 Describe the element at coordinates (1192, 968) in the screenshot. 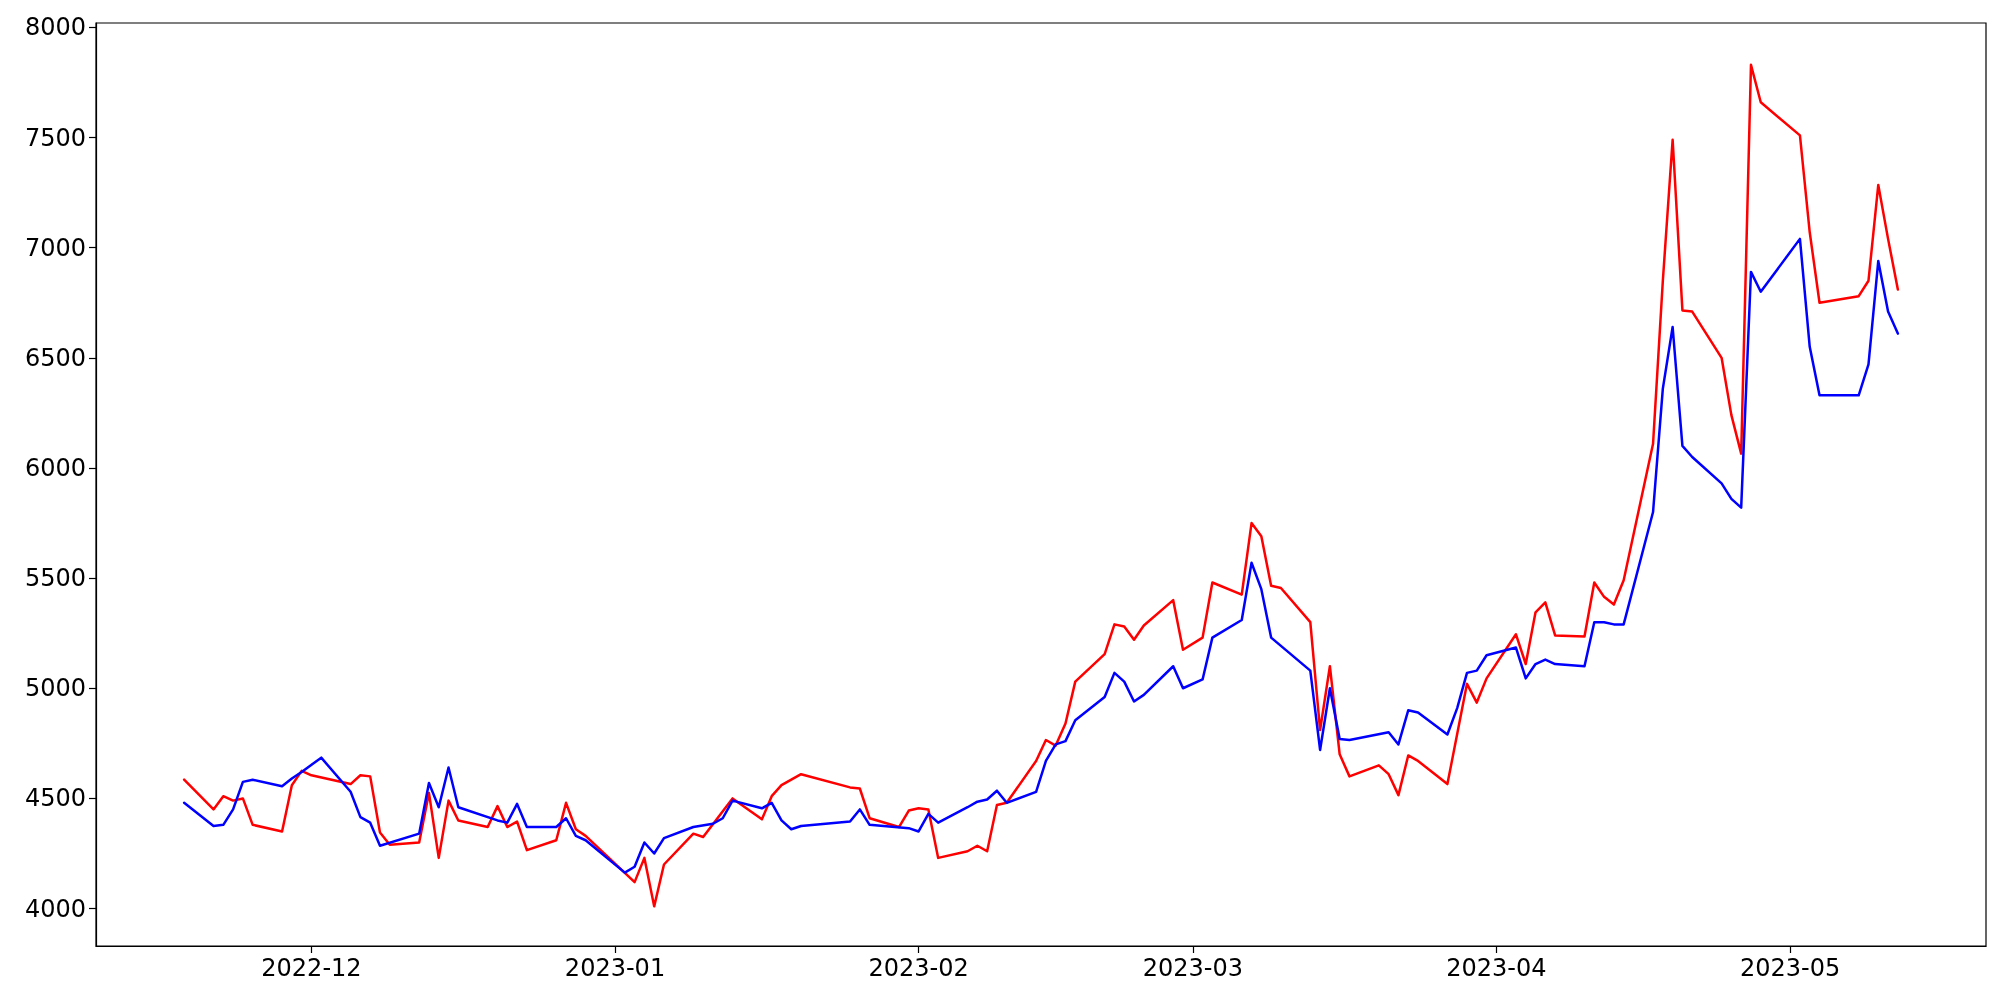

I see `x-tick-label: 2023-03` at that location.